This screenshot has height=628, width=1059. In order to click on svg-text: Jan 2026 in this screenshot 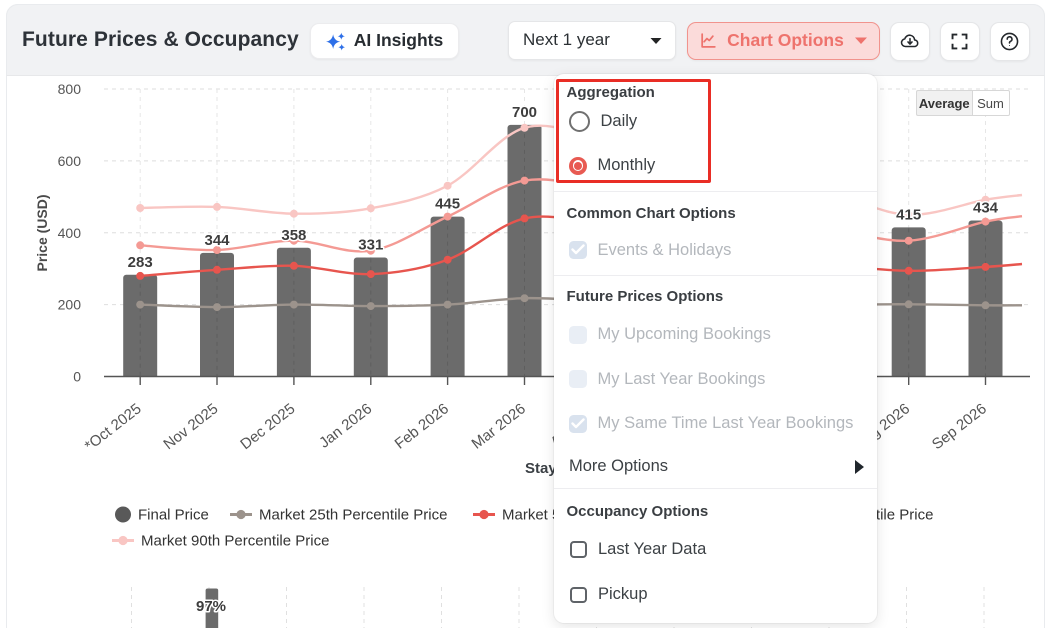, I will do `click(345, 425)`.